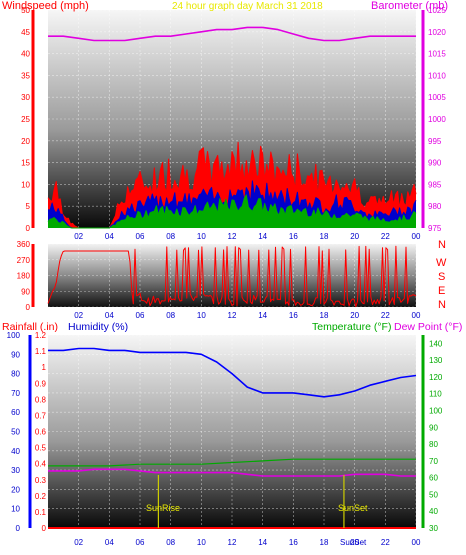  Describe the element at coordinates (25, 119) in the screenshot. I see `windspeed-tick-label: 25` at that location.